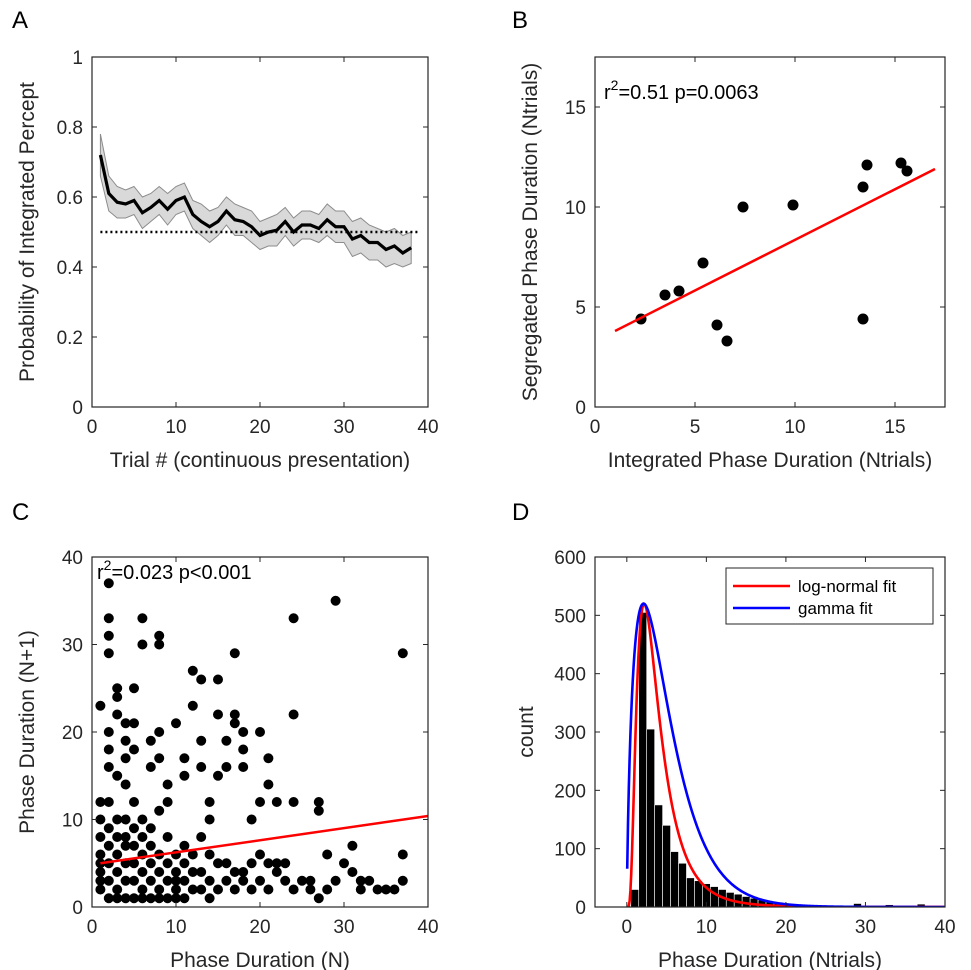 The height and width of the screenshot is (970, 971). I want to click on y-tick-label: 0.2, so click(70, 338).